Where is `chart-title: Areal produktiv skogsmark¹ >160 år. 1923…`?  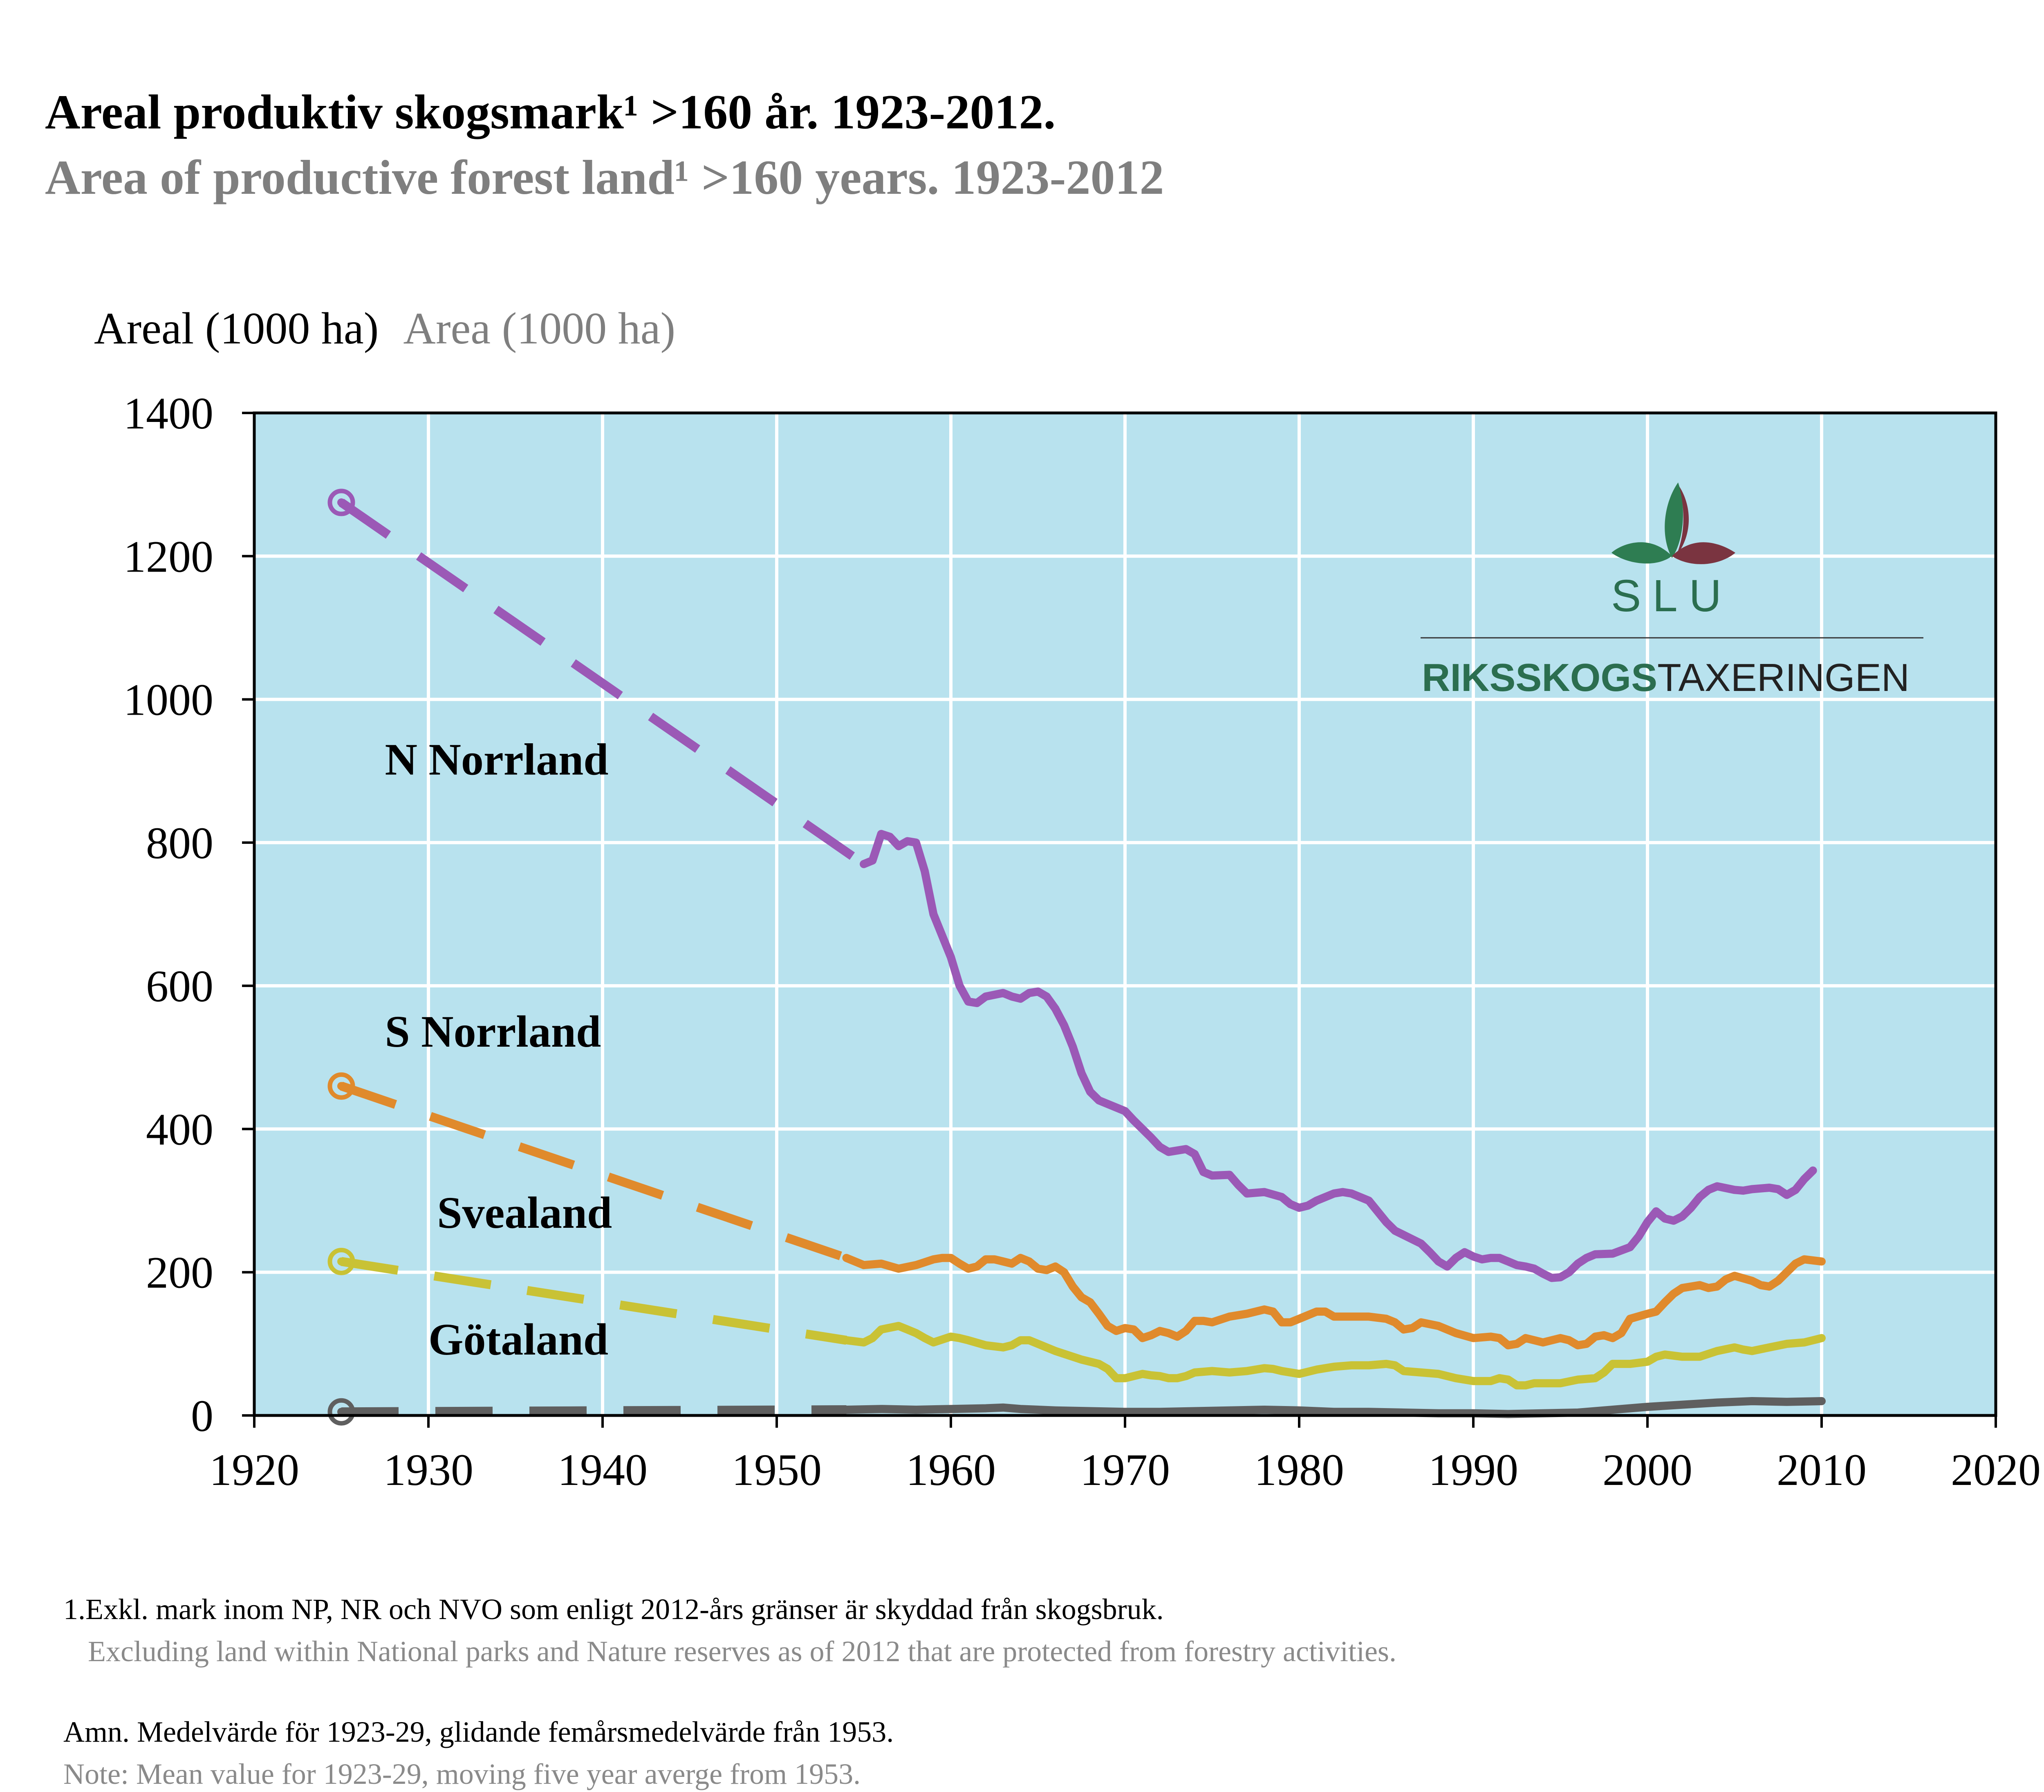
chart-title: Areal produktiv skogsmark¹ >160 år. 1923… is located at coordinates (550, 112).